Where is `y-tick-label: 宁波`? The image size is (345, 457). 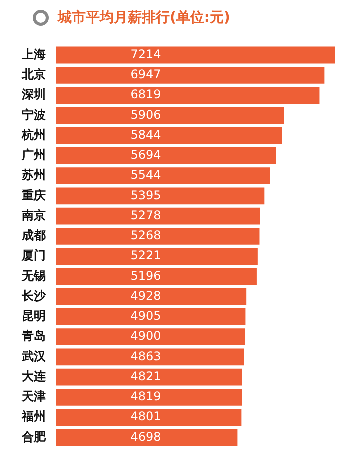 y-tick-label: 宁波 is located at coordinates (34, 115).